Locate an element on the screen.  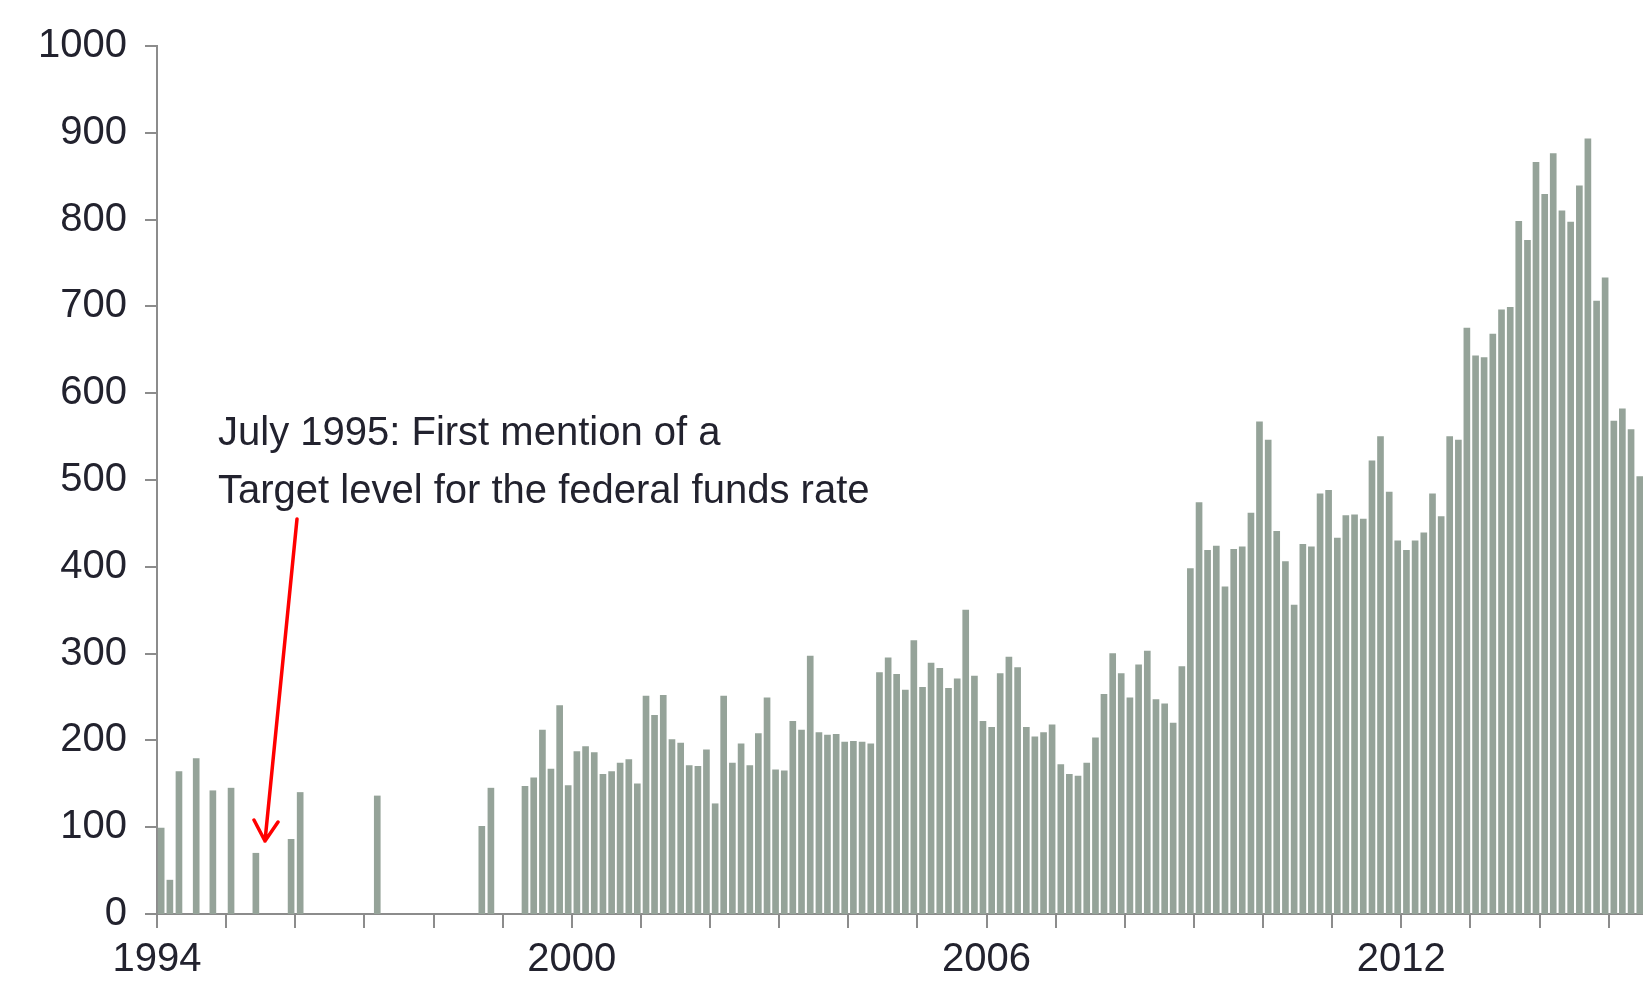
y-tick-label: 0 is located at coordinates (115, 911).